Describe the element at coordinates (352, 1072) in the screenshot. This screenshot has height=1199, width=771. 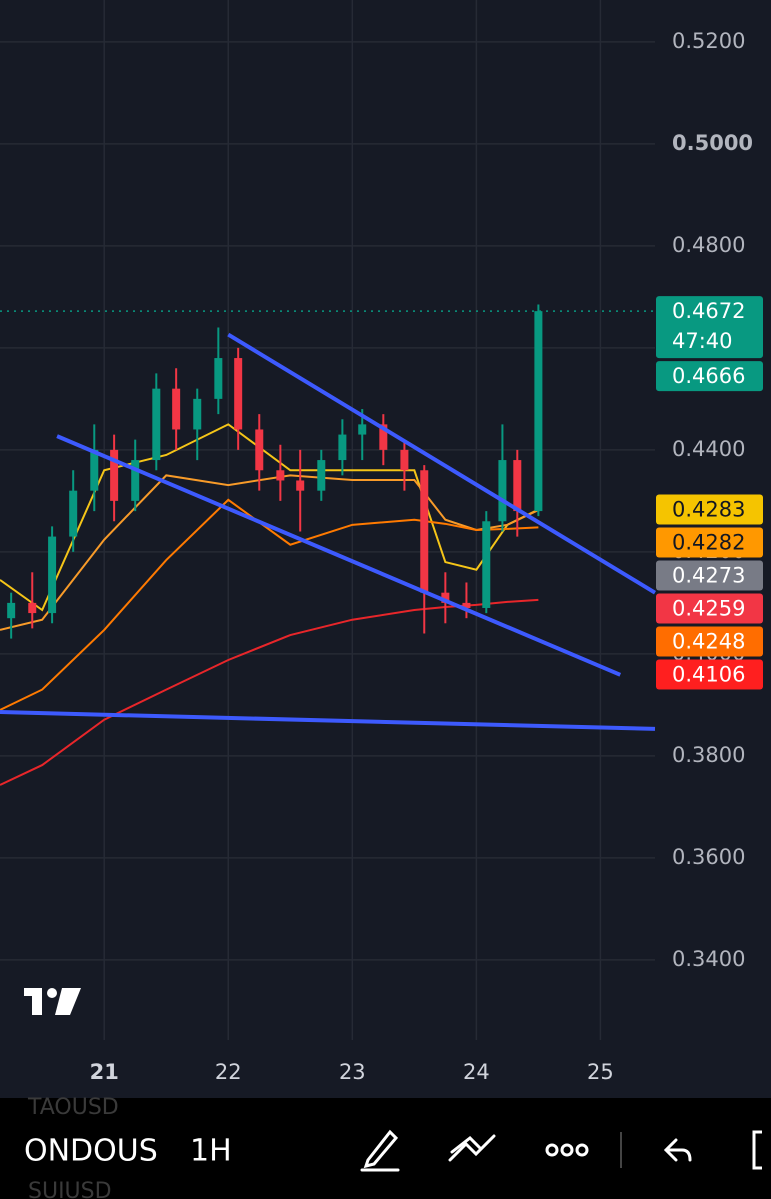
I see `x-tick-label: 23` at that location.